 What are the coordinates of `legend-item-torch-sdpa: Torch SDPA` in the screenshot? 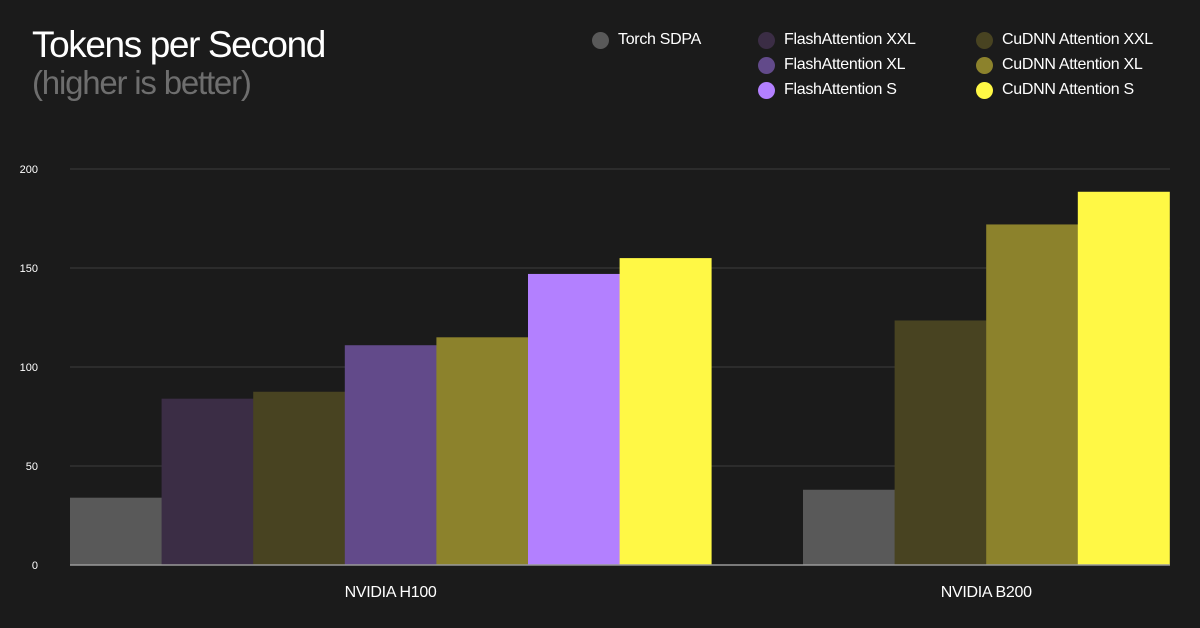 It's located at (646, 40).